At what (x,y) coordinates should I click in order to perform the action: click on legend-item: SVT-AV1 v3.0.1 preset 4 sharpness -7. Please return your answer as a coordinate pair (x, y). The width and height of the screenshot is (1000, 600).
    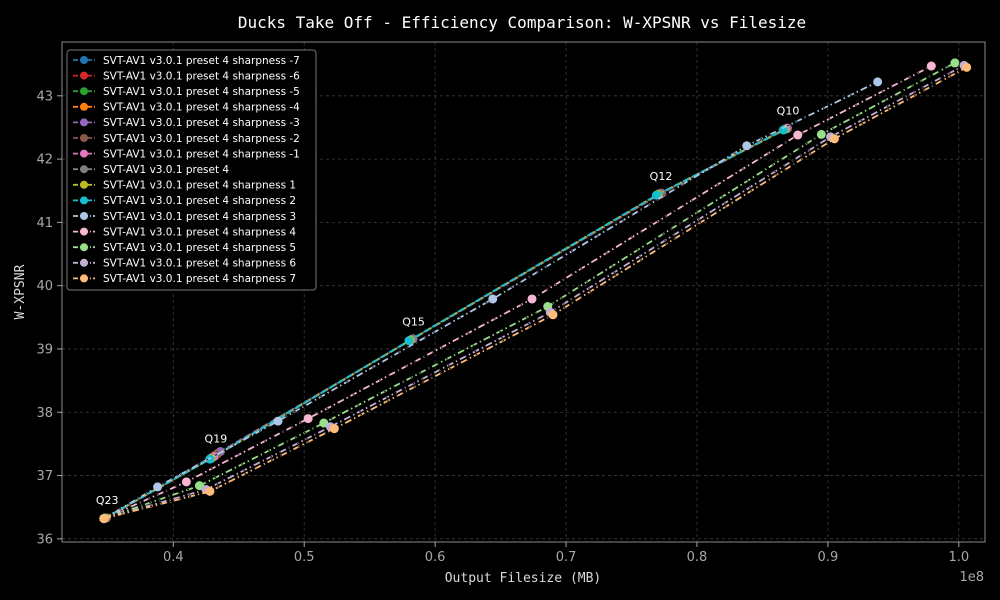
    Looking at the image, I should click on (186, 61).